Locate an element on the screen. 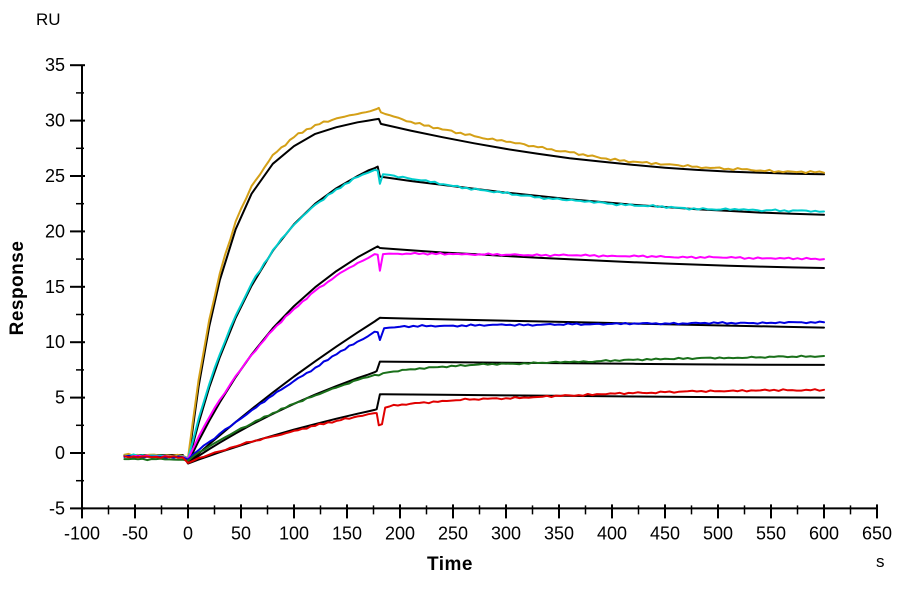 Image resolution: width=900 pixels, height=600 pixels. series-trace-red is located at coordinates (474, 426).